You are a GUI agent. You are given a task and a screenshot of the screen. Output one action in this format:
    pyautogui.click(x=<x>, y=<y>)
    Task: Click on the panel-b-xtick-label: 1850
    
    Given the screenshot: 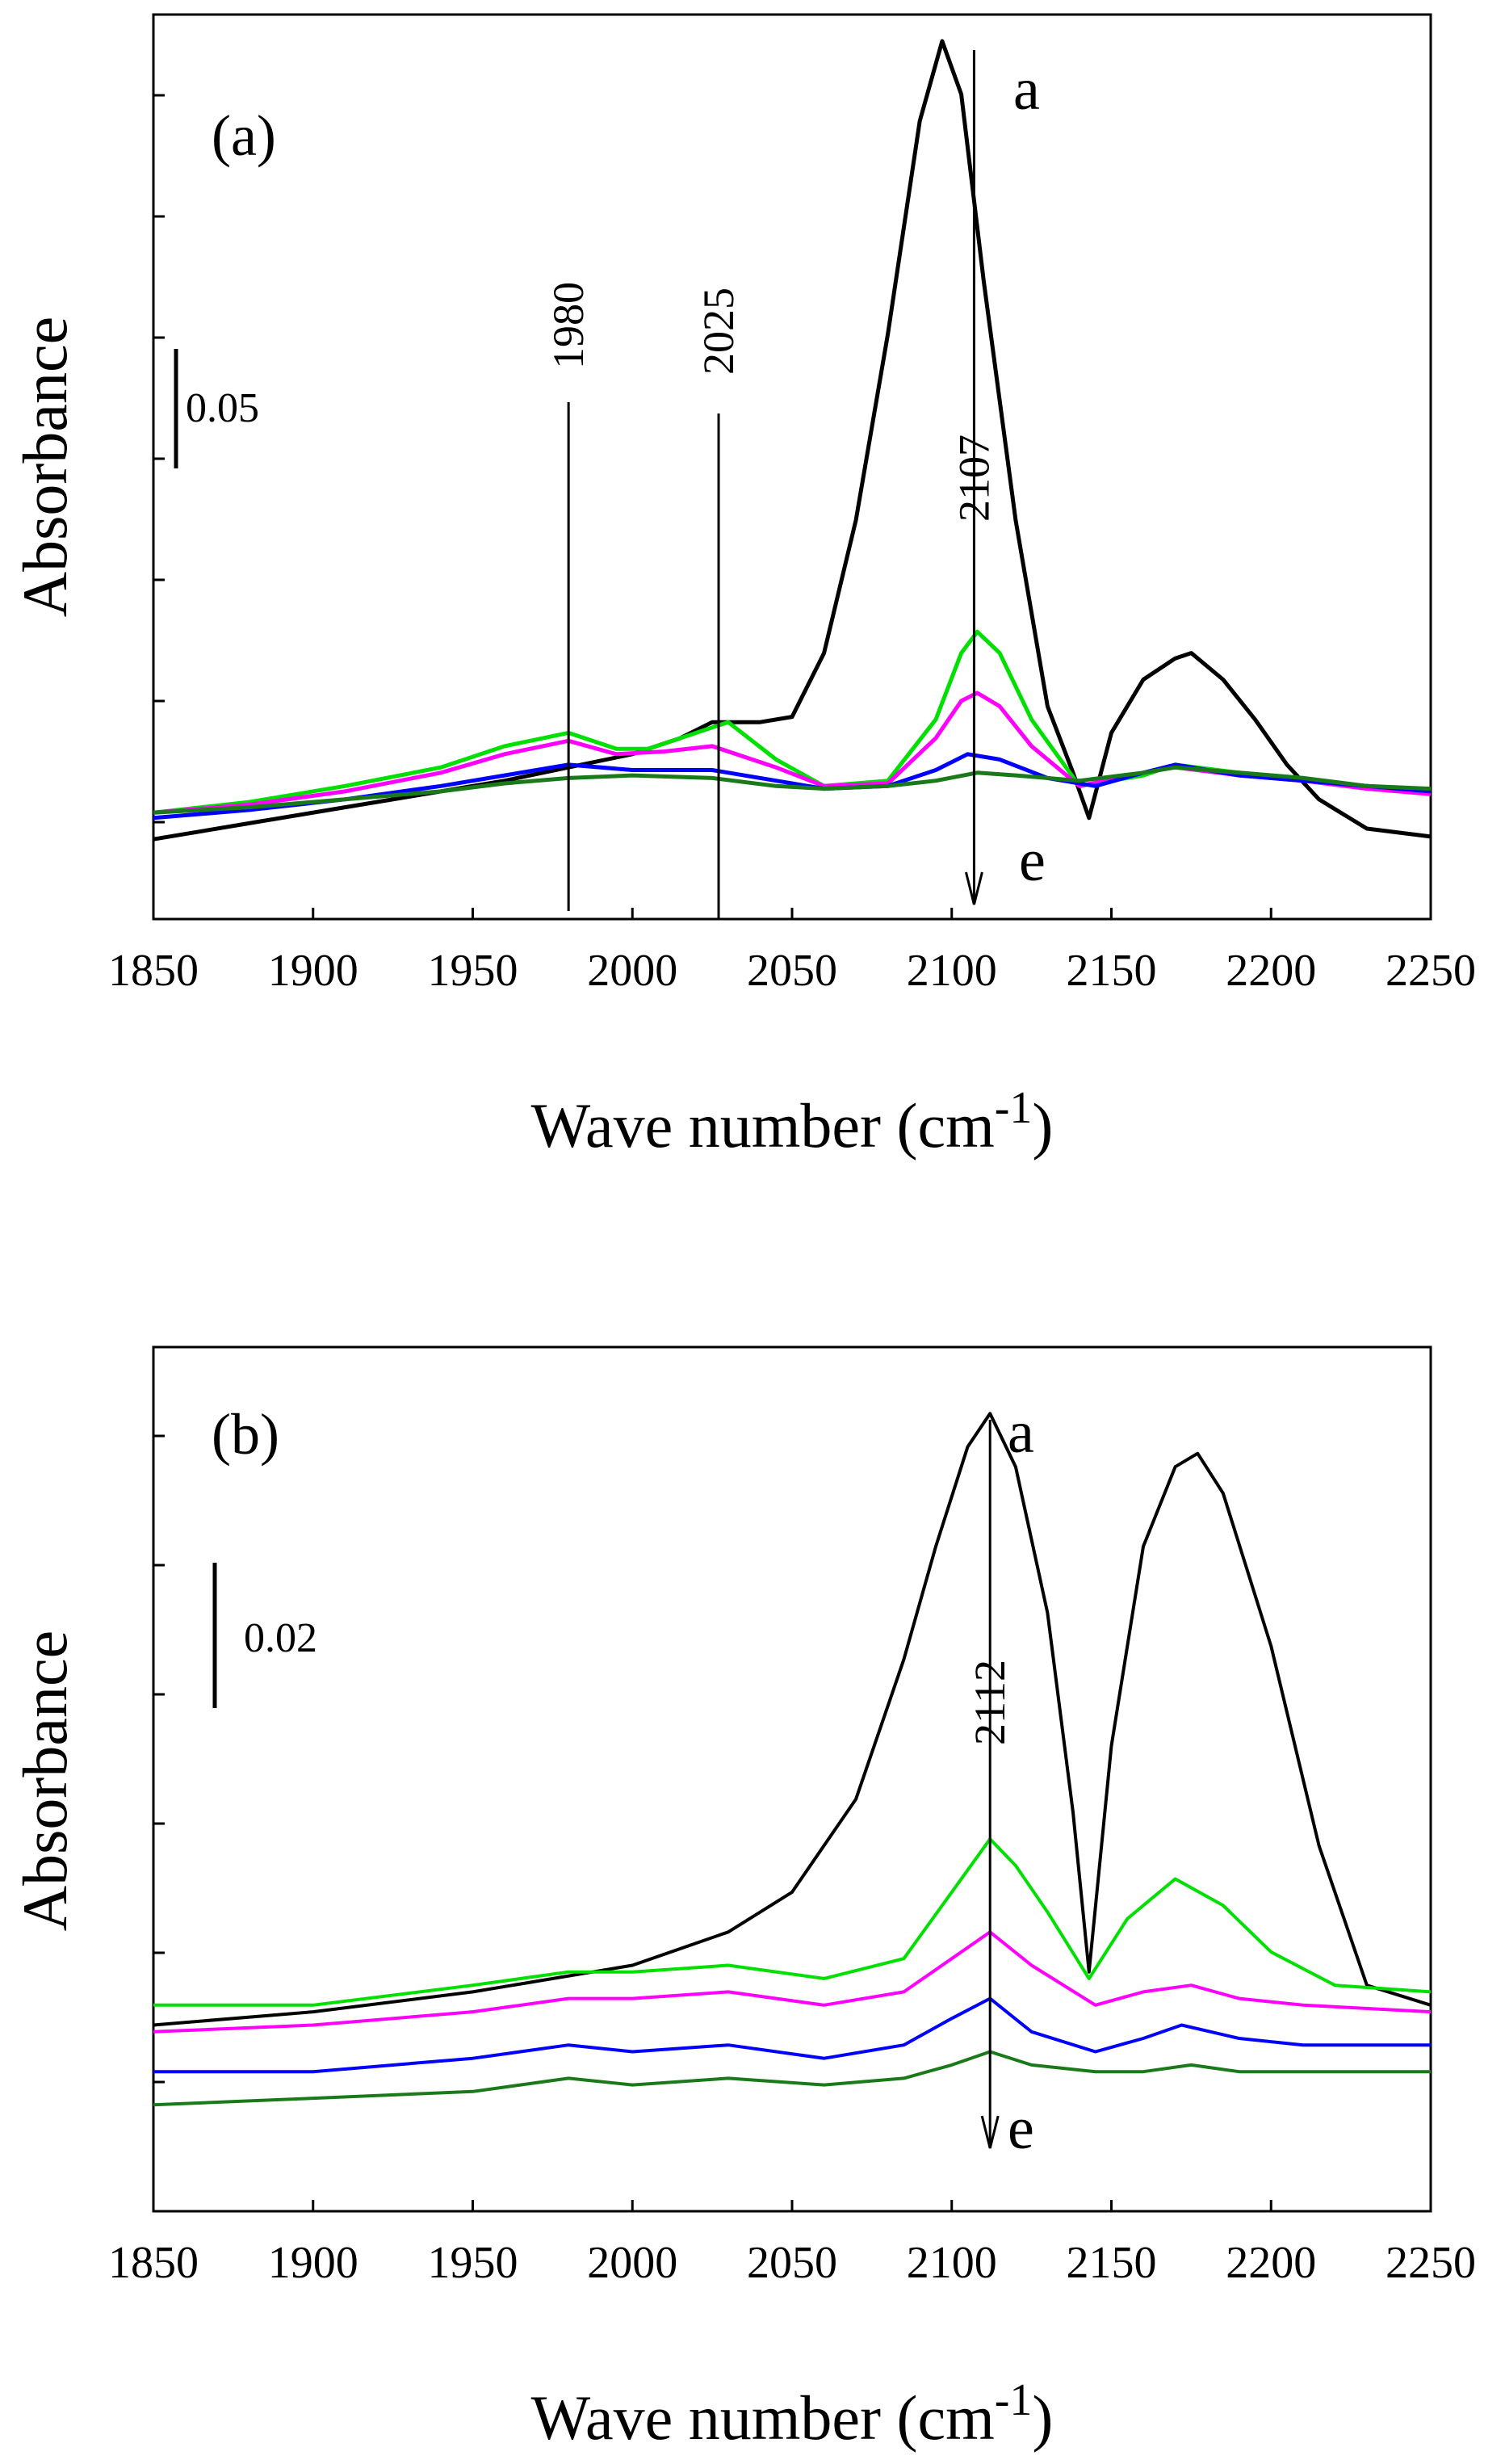 What is the action you would take?
    pyautogui.click(x=153, y=2263)
    